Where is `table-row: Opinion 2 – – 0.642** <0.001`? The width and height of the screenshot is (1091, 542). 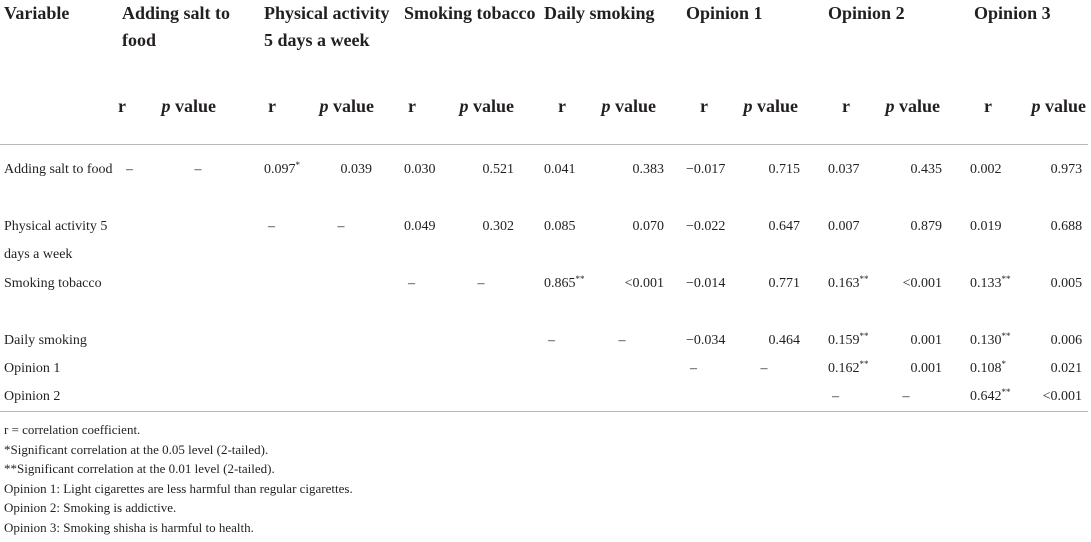 table-row: Opinion 2 – – 0.642** <0.001 is located at coordinates (544, 397).